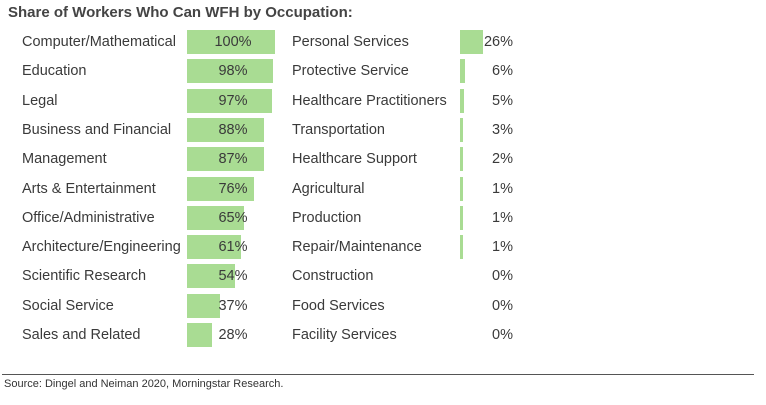 Image resolution: width=766 pixels, height=405 pixels. Describe the element at coordinates (40, 100) in the screenshot. I see `category-label: Legal` at that location.